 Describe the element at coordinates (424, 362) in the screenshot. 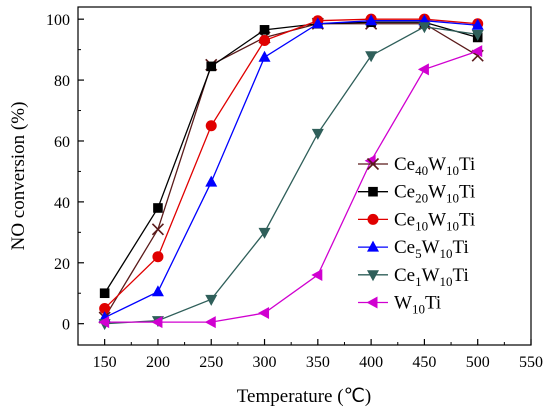

I see `x-tick-label: 450` at that location.